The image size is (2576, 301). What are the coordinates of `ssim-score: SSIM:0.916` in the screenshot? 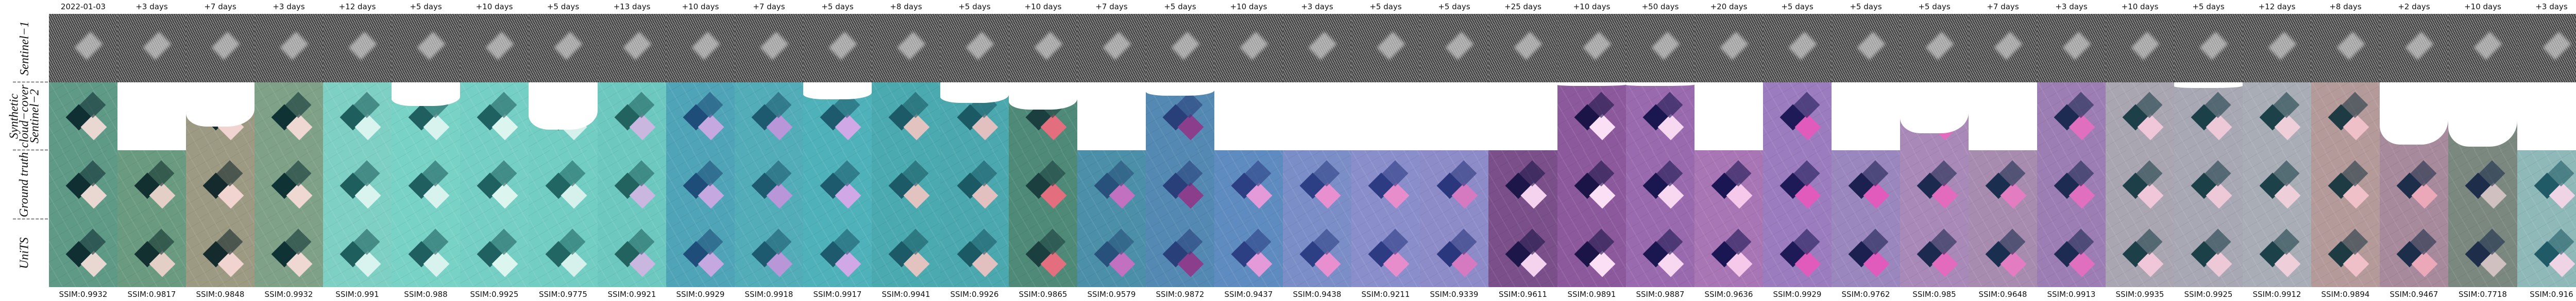 It's located at (2551, 294).